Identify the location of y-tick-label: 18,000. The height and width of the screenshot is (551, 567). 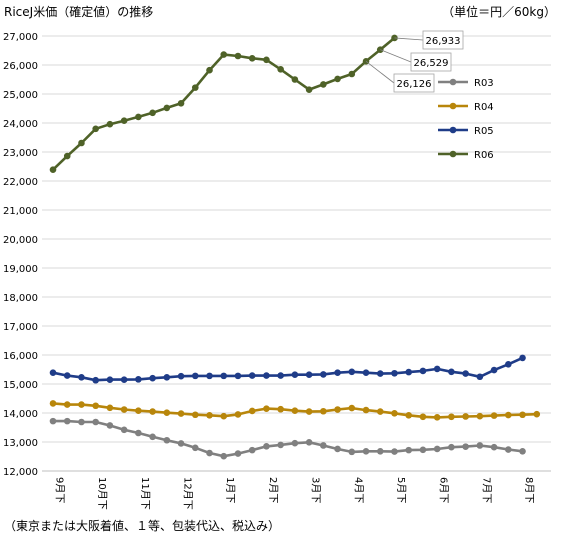
(20, 298).